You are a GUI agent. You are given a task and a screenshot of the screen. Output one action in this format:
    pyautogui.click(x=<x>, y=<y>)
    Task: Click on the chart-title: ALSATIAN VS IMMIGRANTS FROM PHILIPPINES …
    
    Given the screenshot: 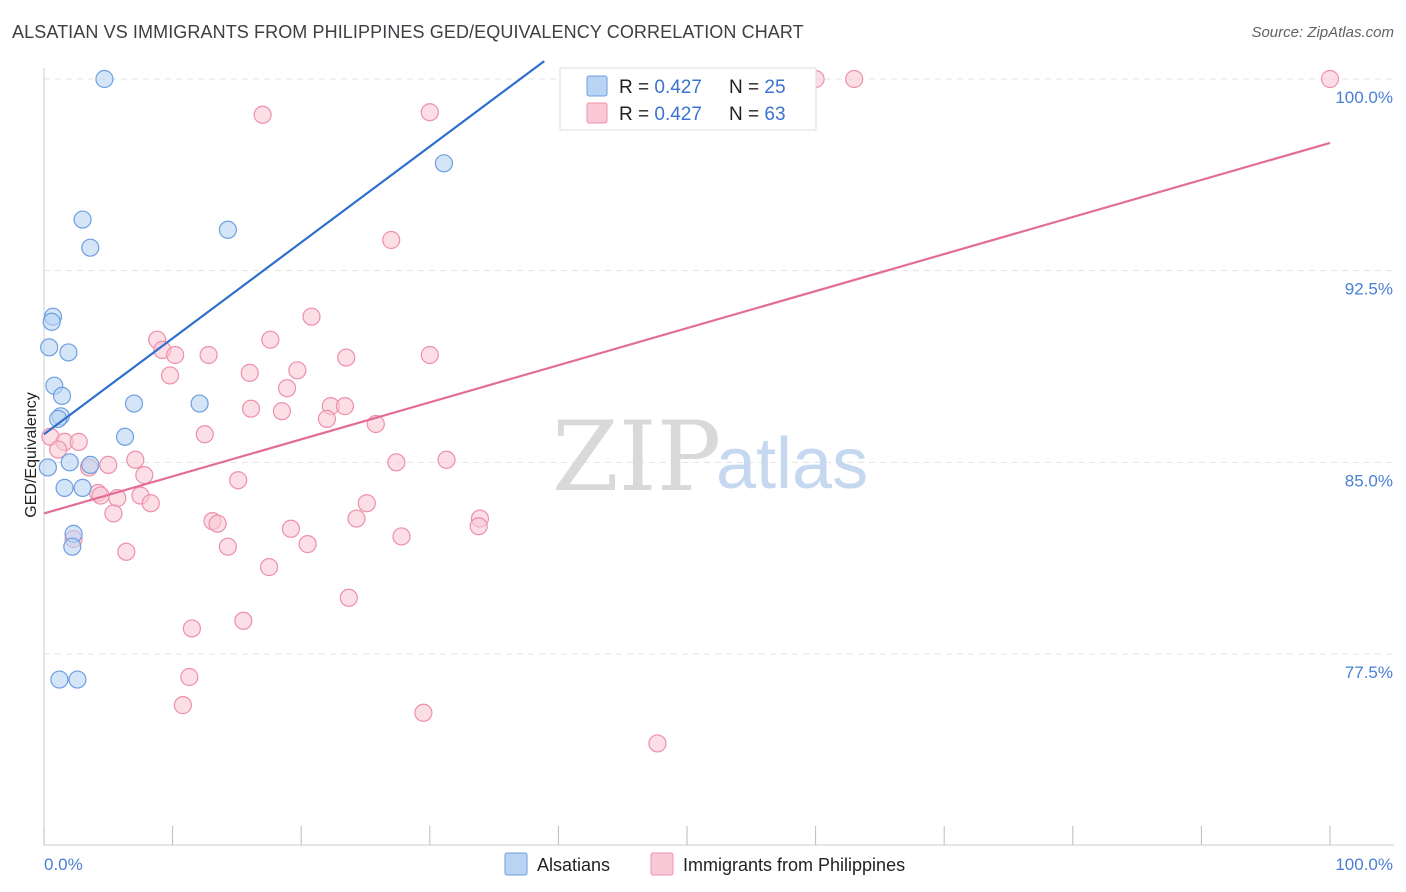 What is the action you would take?
    pyautogui.click(x=408, y=32)
    